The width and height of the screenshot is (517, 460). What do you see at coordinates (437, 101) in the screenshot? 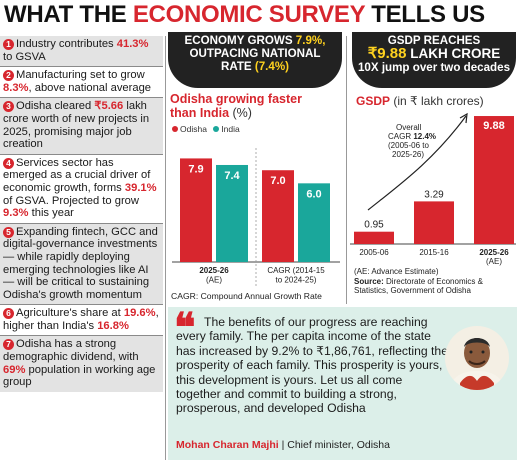
I see `chart-title-unit: (in ₹ lakh crores)` at bounding box center [437, 101].